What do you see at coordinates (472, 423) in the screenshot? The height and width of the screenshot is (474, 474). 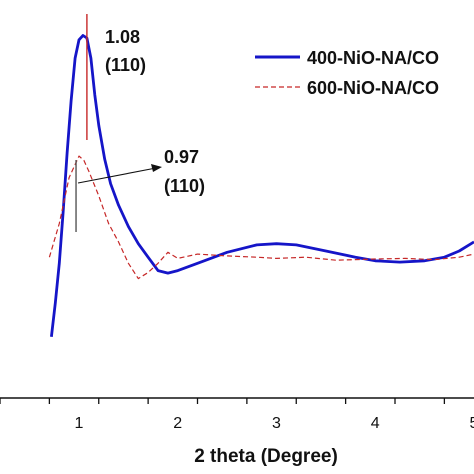 I see `x-tick-label: 5` at bounding box center [472, 423].